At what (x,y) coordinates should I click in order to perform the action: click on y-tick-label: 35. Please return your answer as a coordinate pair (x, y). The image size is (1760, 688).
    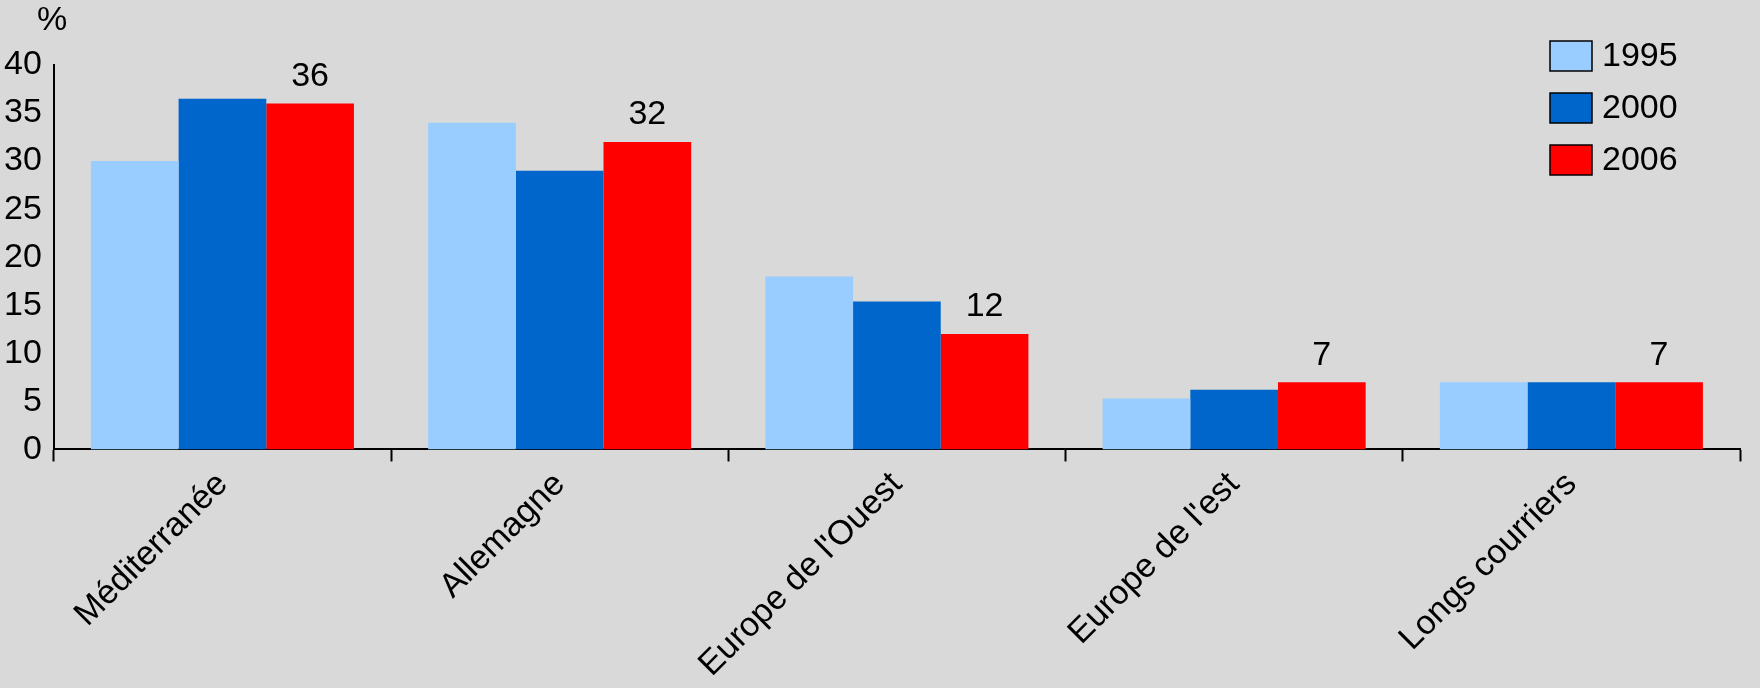
    Looking at the image, I should click on (22, 110).